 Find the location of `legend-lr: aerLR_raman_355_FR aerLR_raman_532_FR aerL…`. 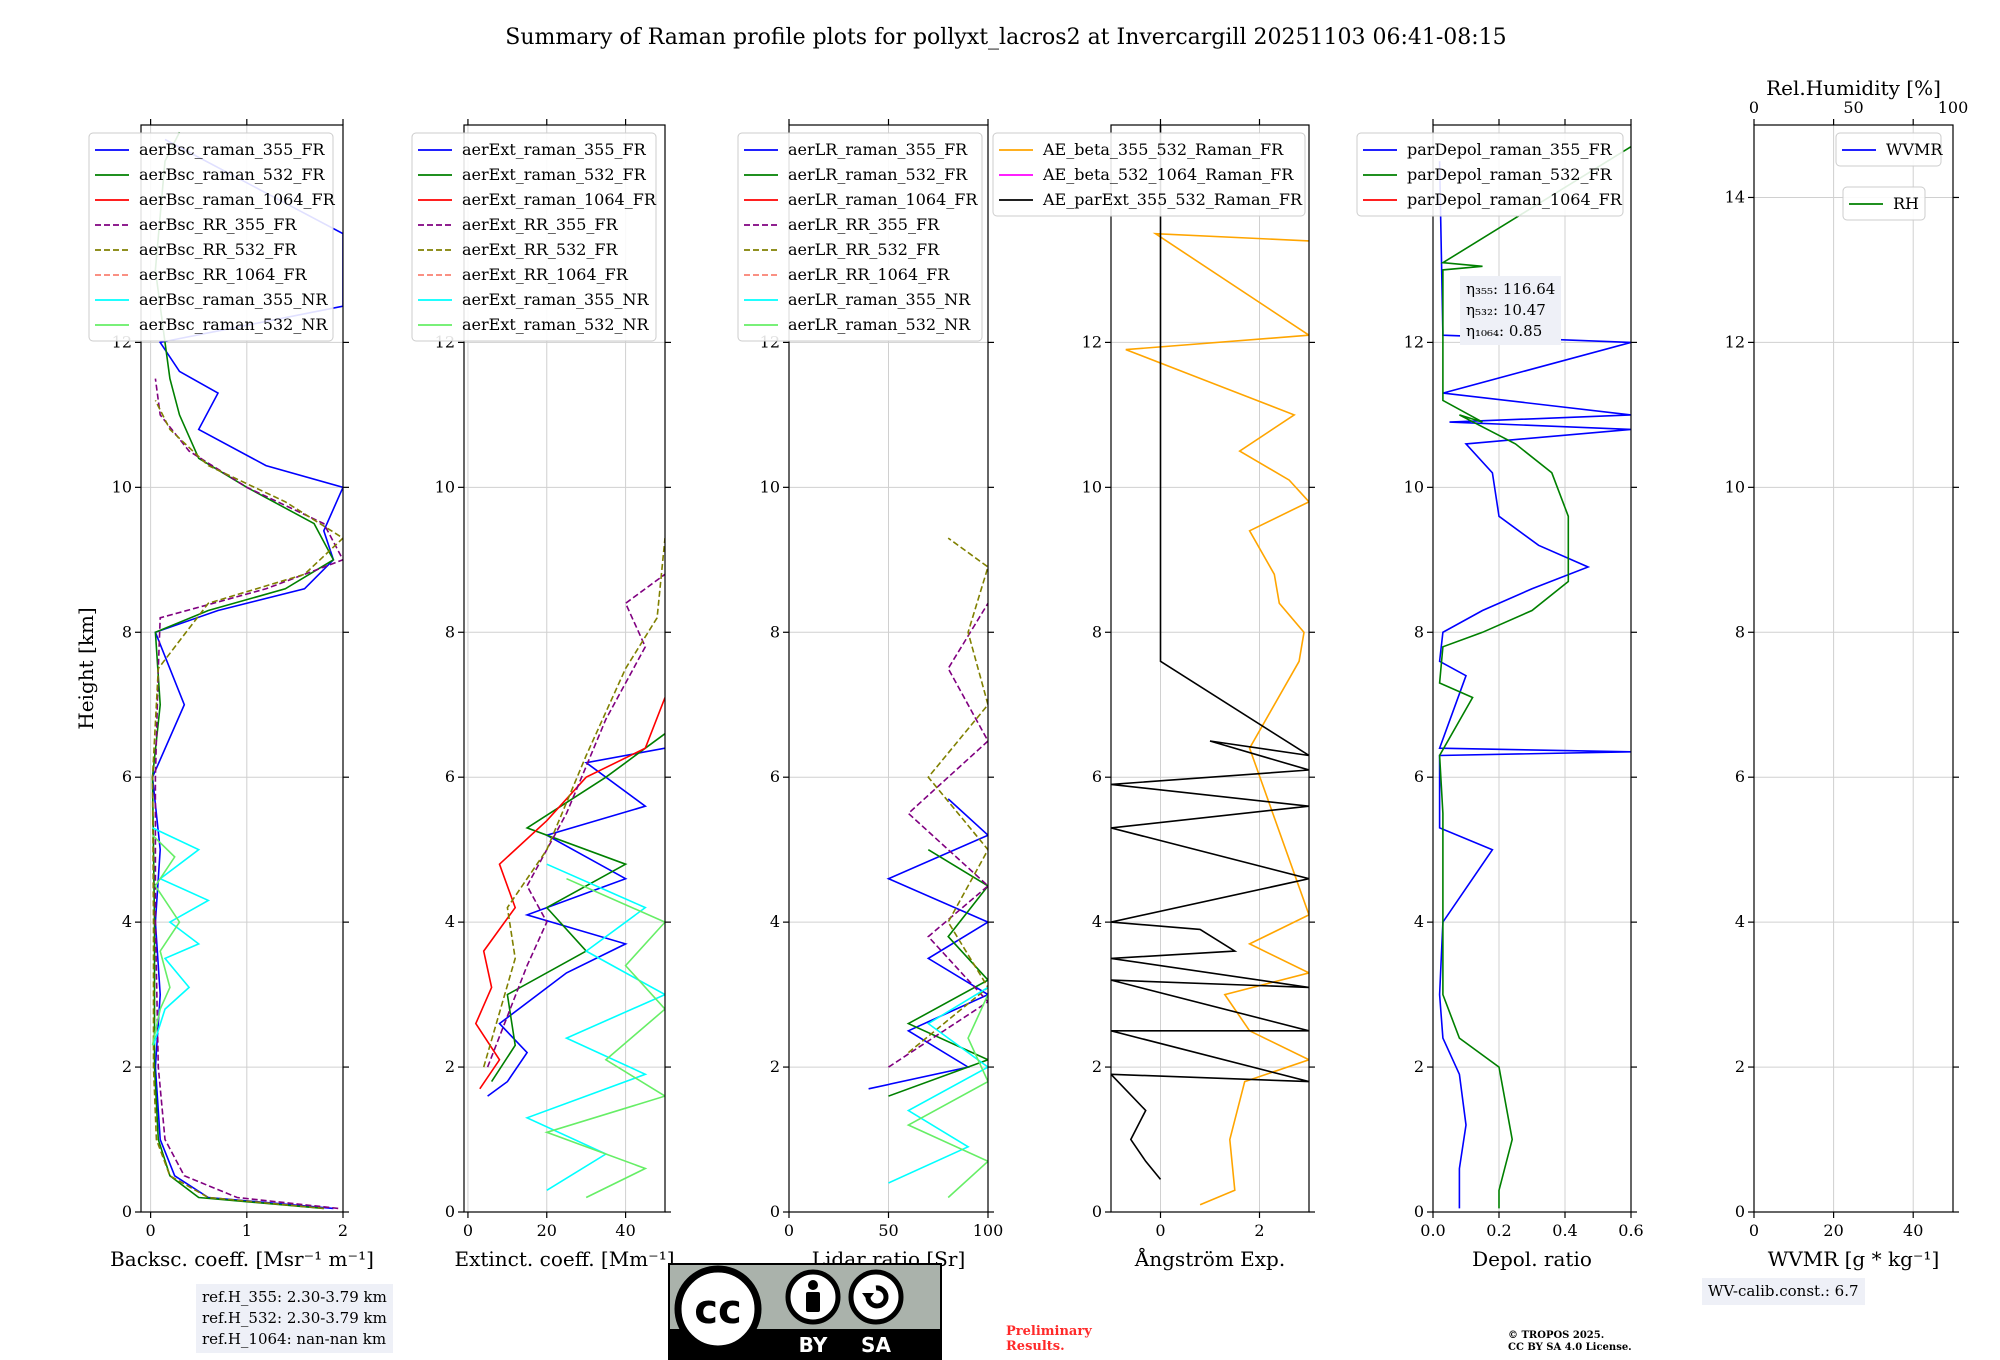

legend-lr: aerLR_raman_355_FR aerLR_raman_532_FR aerL… is located at coordinates (860, 237).